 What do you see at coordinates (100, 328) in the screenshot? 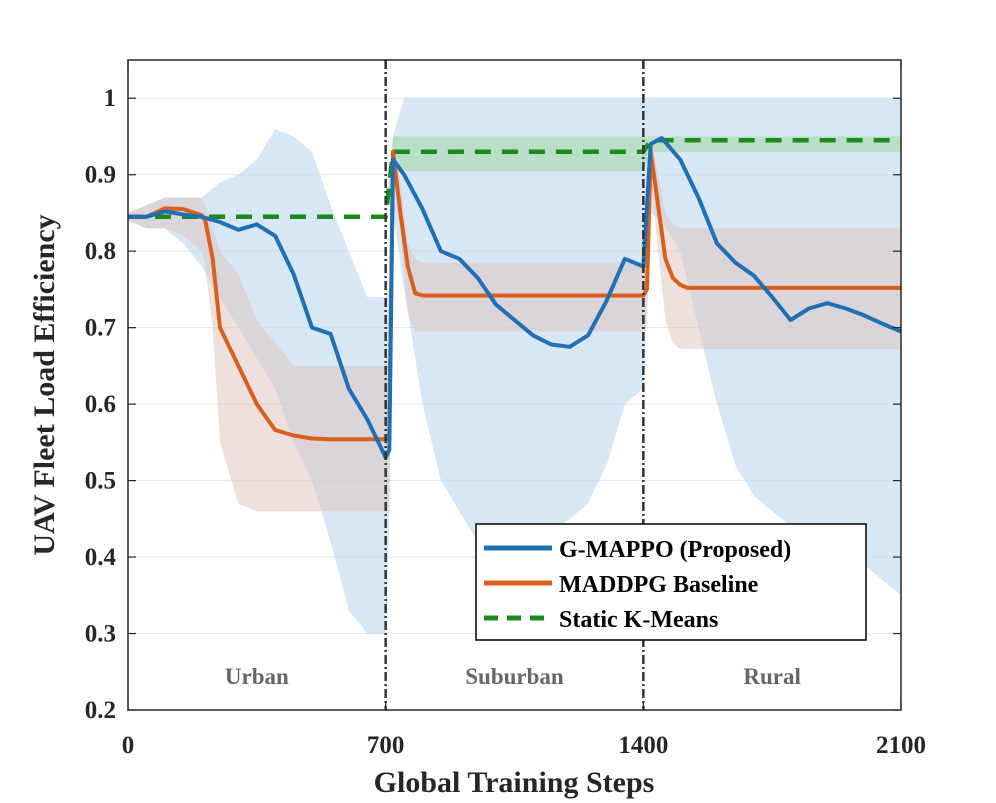
I see `y-tick-label: 0.7` at bounding box center [100, 328].